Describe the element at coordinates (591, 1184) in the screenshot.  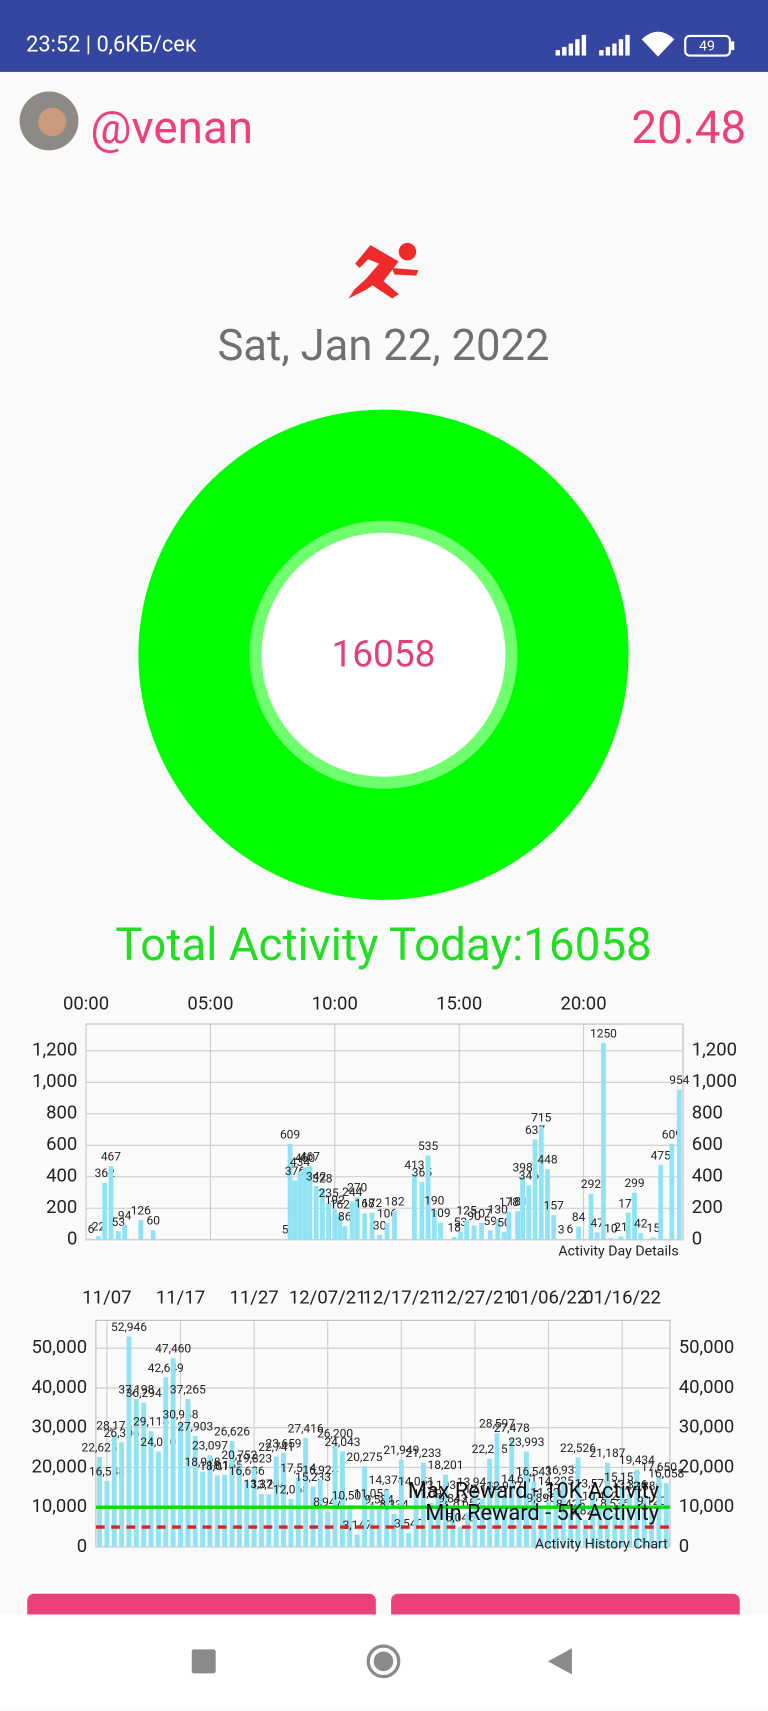
I see `data-label: 292` at that location.